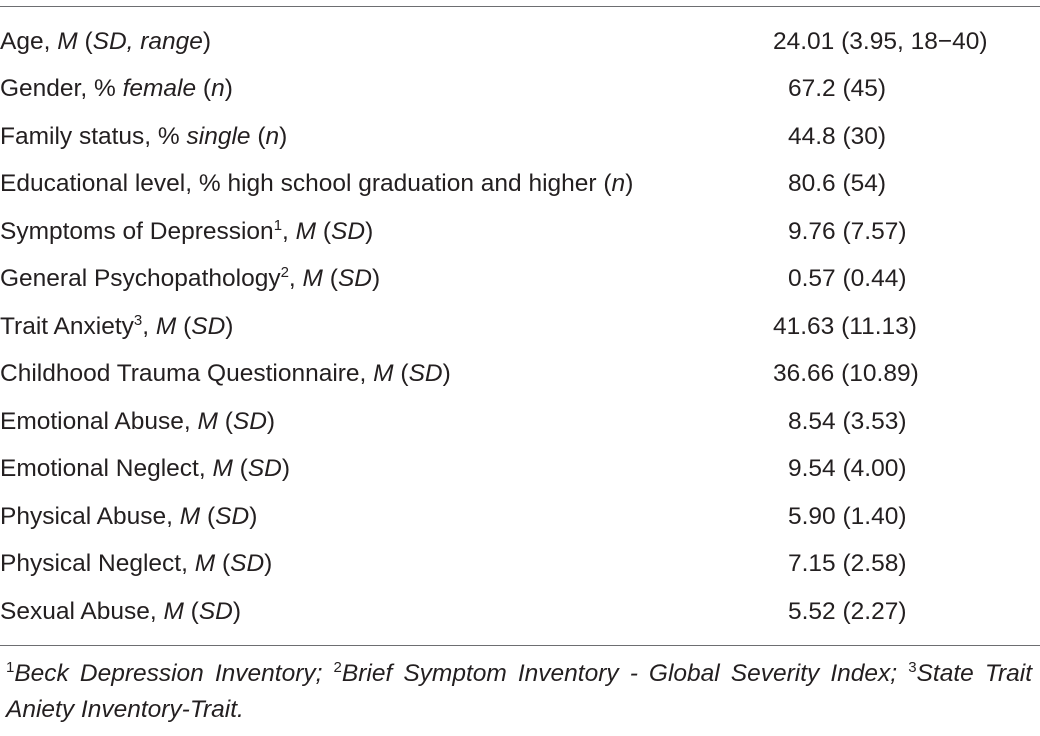 This screenshot has height=736, width=1040. I want to click on row-value: 41.63 (11.13), so click(845, 326).